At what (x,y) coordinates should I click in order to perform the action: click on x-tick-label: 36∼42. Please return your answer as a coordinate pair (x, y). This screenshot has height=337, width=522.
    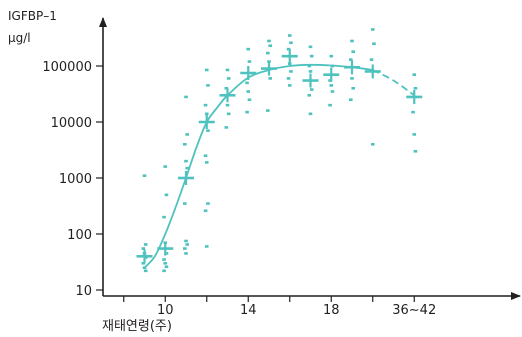
    Looking at the image, I should click on (414, 310).